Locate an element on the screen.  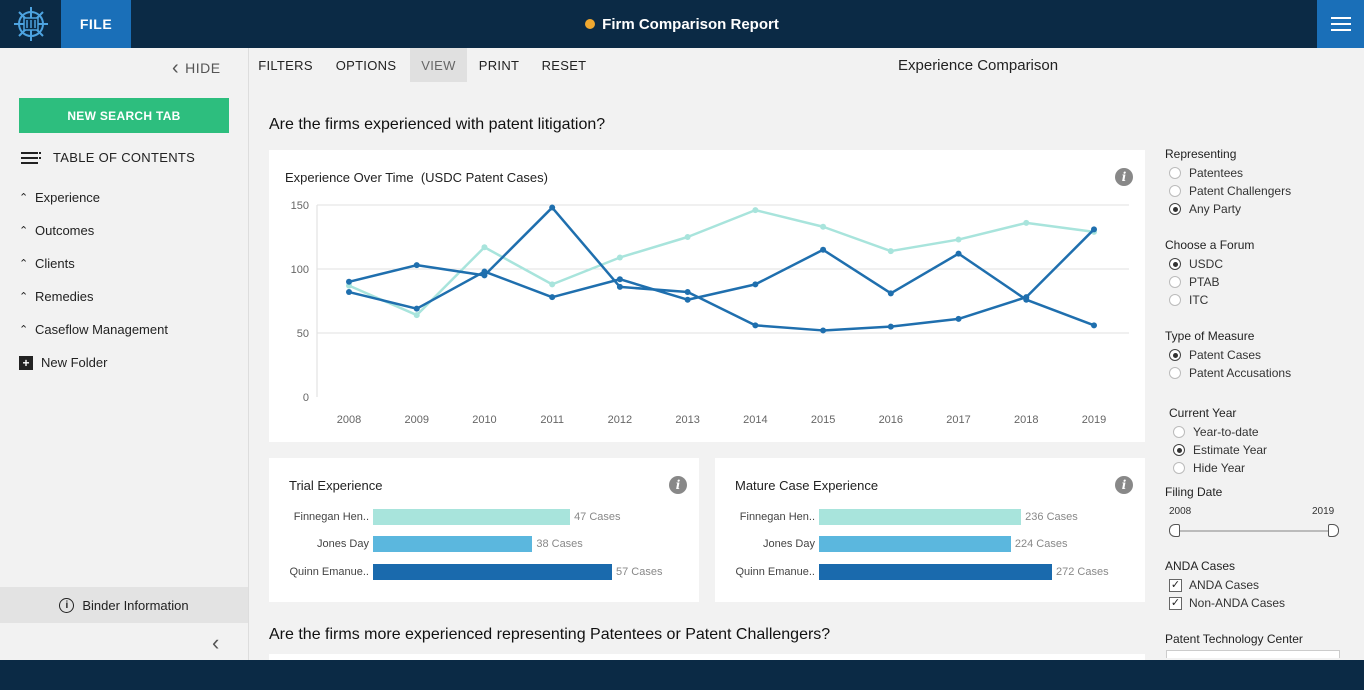
checkbox-anda-cases: ✓ ANDA Cases is located at coordinates (1214, 585).